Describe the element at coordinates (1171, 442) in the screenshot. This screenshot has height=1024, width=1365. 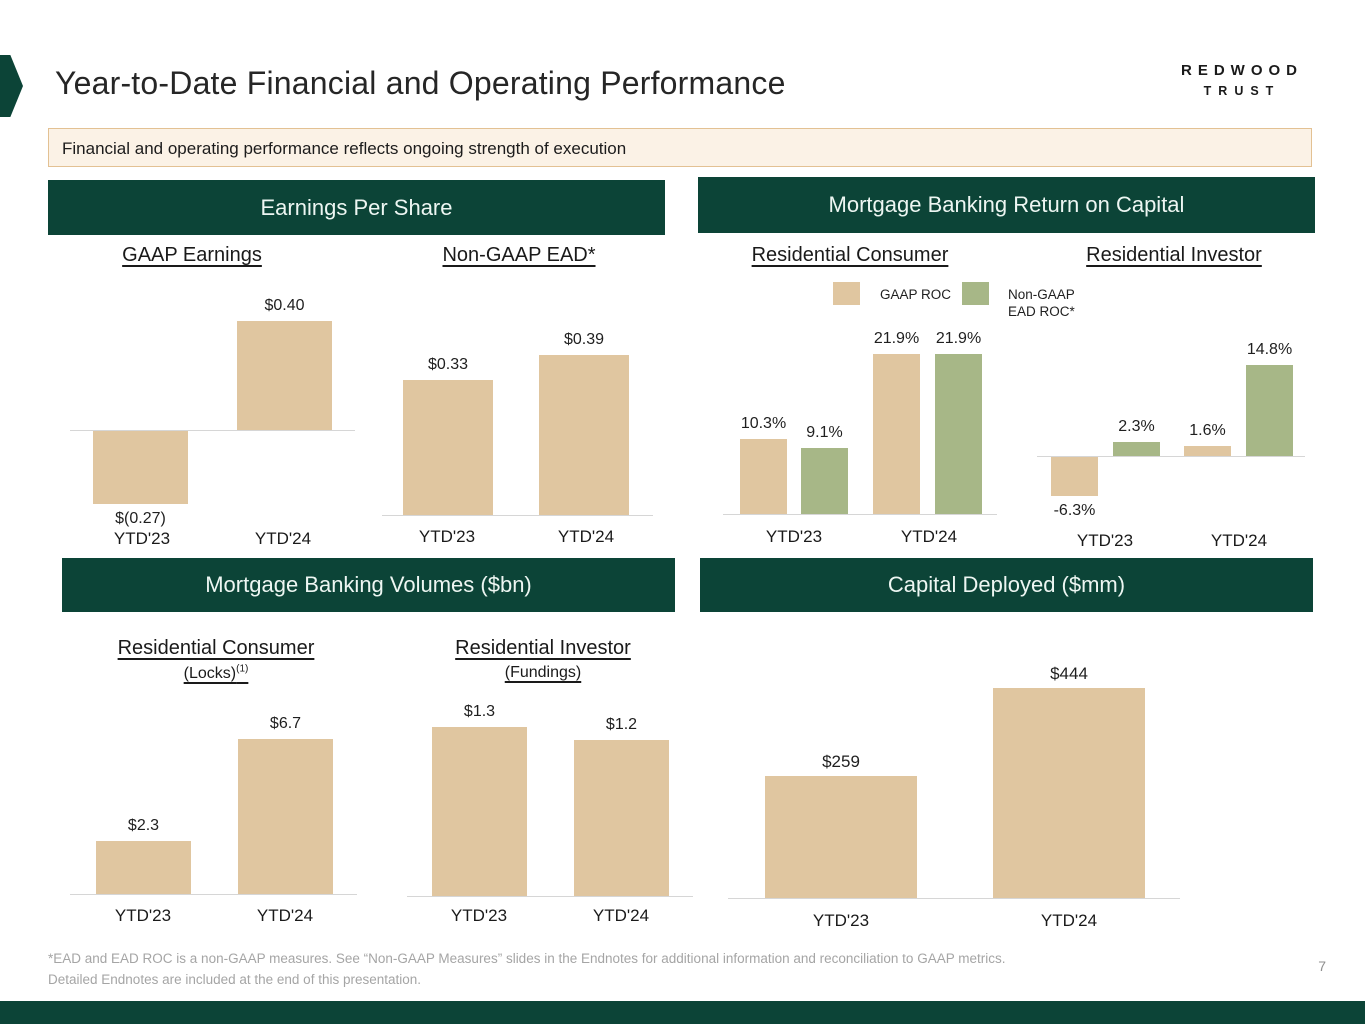
I see `chart-roc-residential-investor: -6.3% 2.3% 1.6% 14.8% YTD'23 YTD'24` at that location.